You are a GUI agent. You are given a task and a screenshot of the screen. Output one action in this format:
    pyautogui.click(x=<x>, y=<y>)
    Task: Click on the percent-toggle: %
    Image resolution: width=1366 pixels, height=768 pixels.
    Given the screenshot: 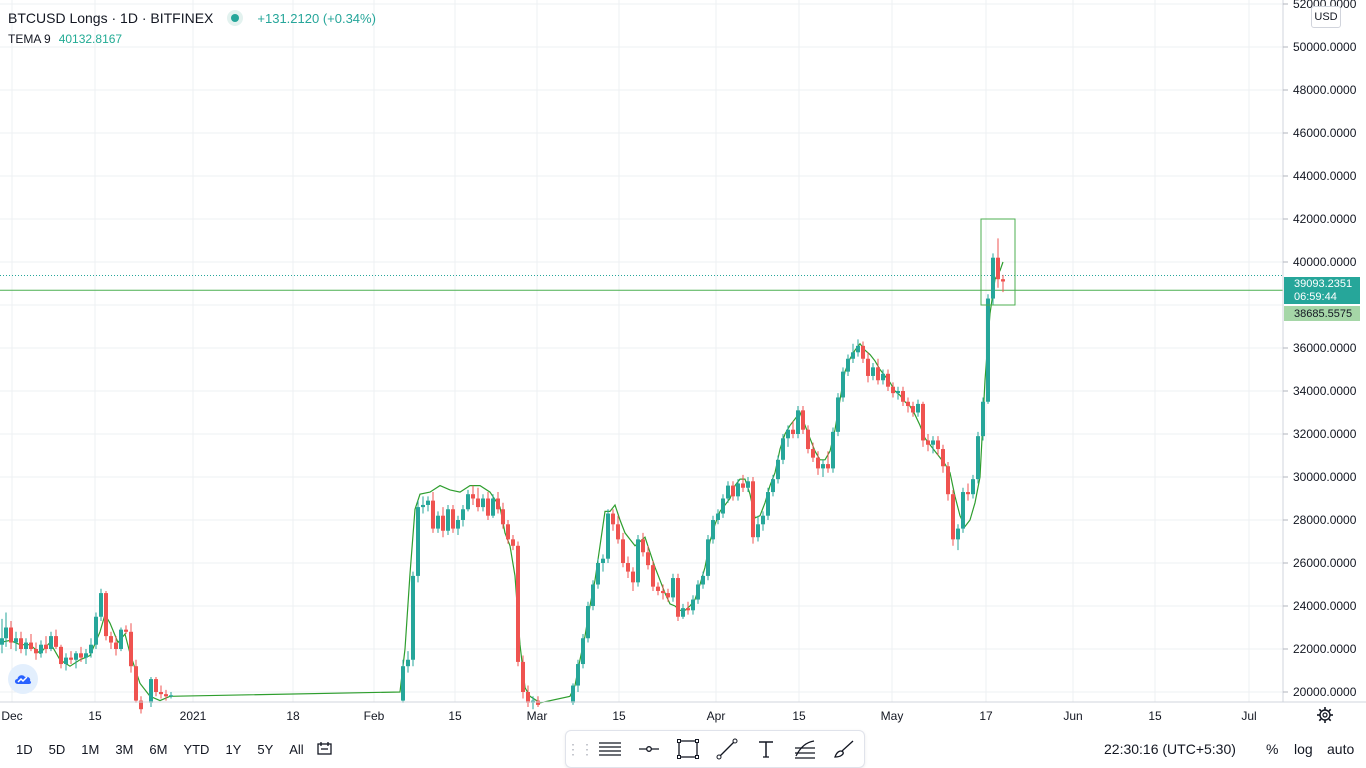 What is the action you would take?
    pyautogui.click(x=1272, y=749)
    